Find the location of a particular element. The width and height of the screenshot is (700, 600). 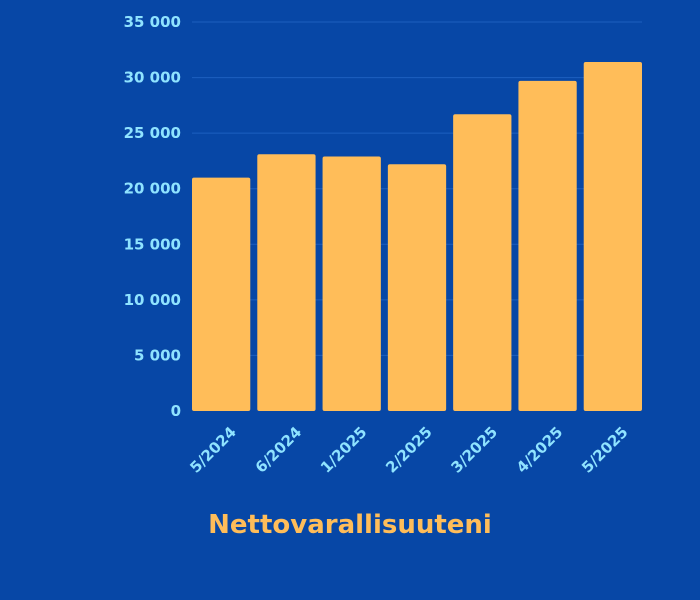

x-tick-label: 2/2025 is located at coordinates (409, 450).